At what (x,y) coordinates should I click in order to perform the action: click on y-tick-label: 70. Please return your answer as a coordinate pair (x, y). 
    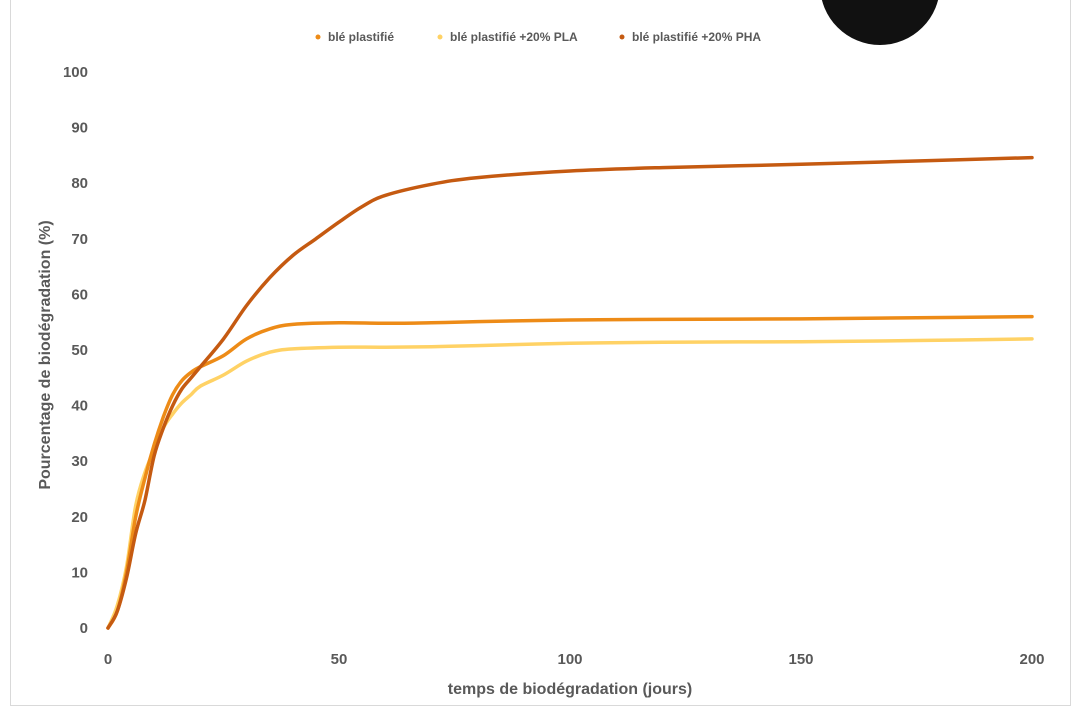
    Looking at the image, I should click on (79, 239).